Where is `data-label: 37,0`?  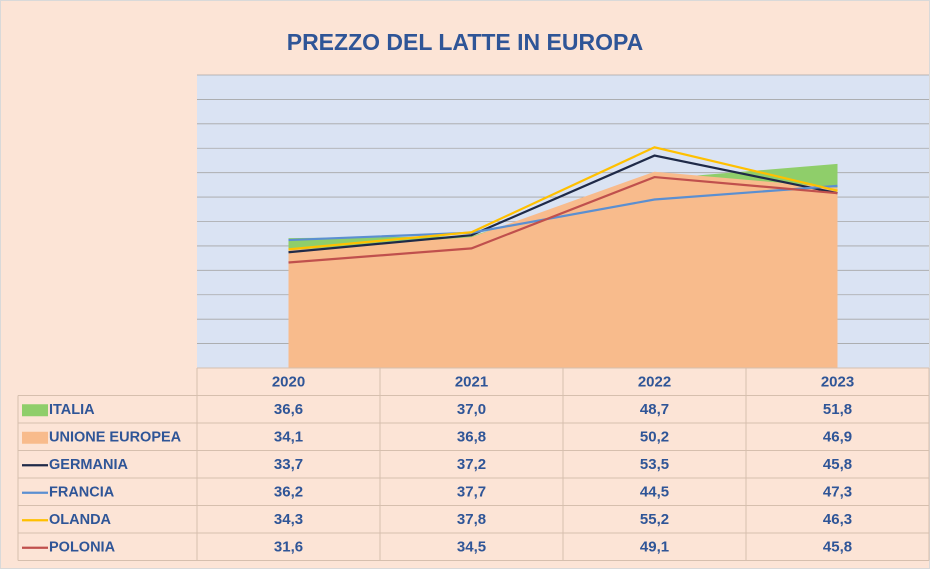 data-label: 37,0 is located at coordinates (471, 409).